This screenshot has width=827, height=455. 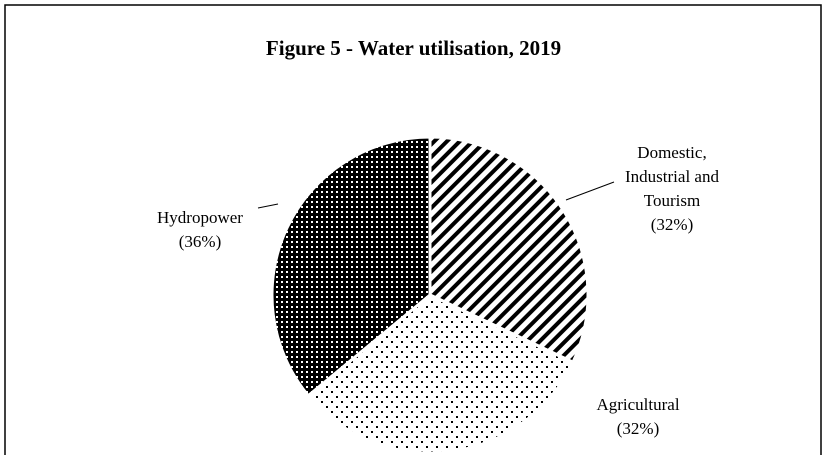 I want to click on chart-title: Figure 5 - Water utilisation, 2019, so click(x=413, y=48).